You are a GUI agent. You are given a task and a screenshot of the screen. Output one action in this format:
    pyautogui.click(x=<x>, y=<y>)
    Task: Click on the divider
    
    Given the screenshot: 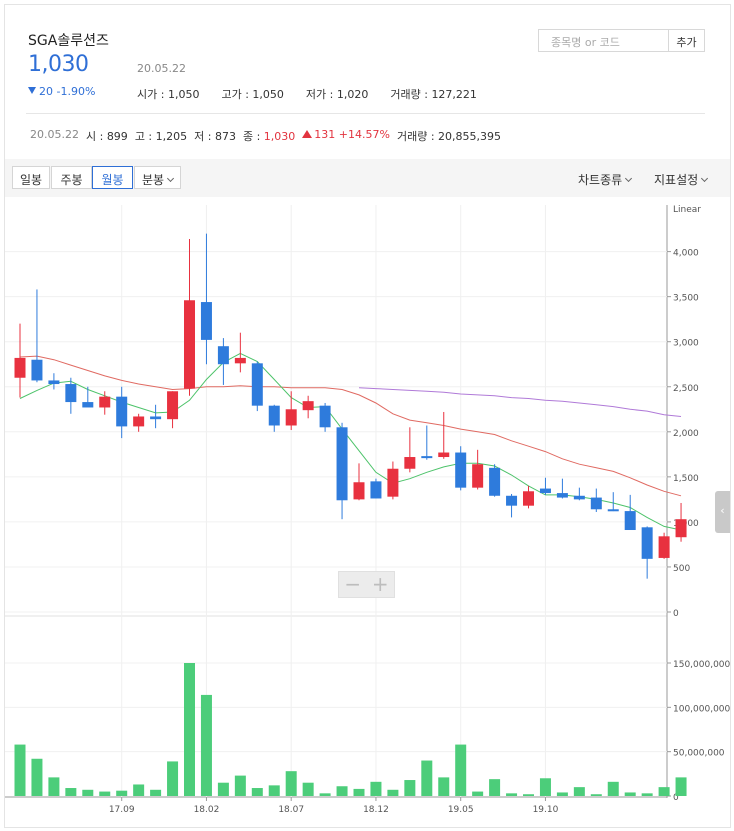 What is the action you would take?
    pyautogui.click(x=365, y=113)
    